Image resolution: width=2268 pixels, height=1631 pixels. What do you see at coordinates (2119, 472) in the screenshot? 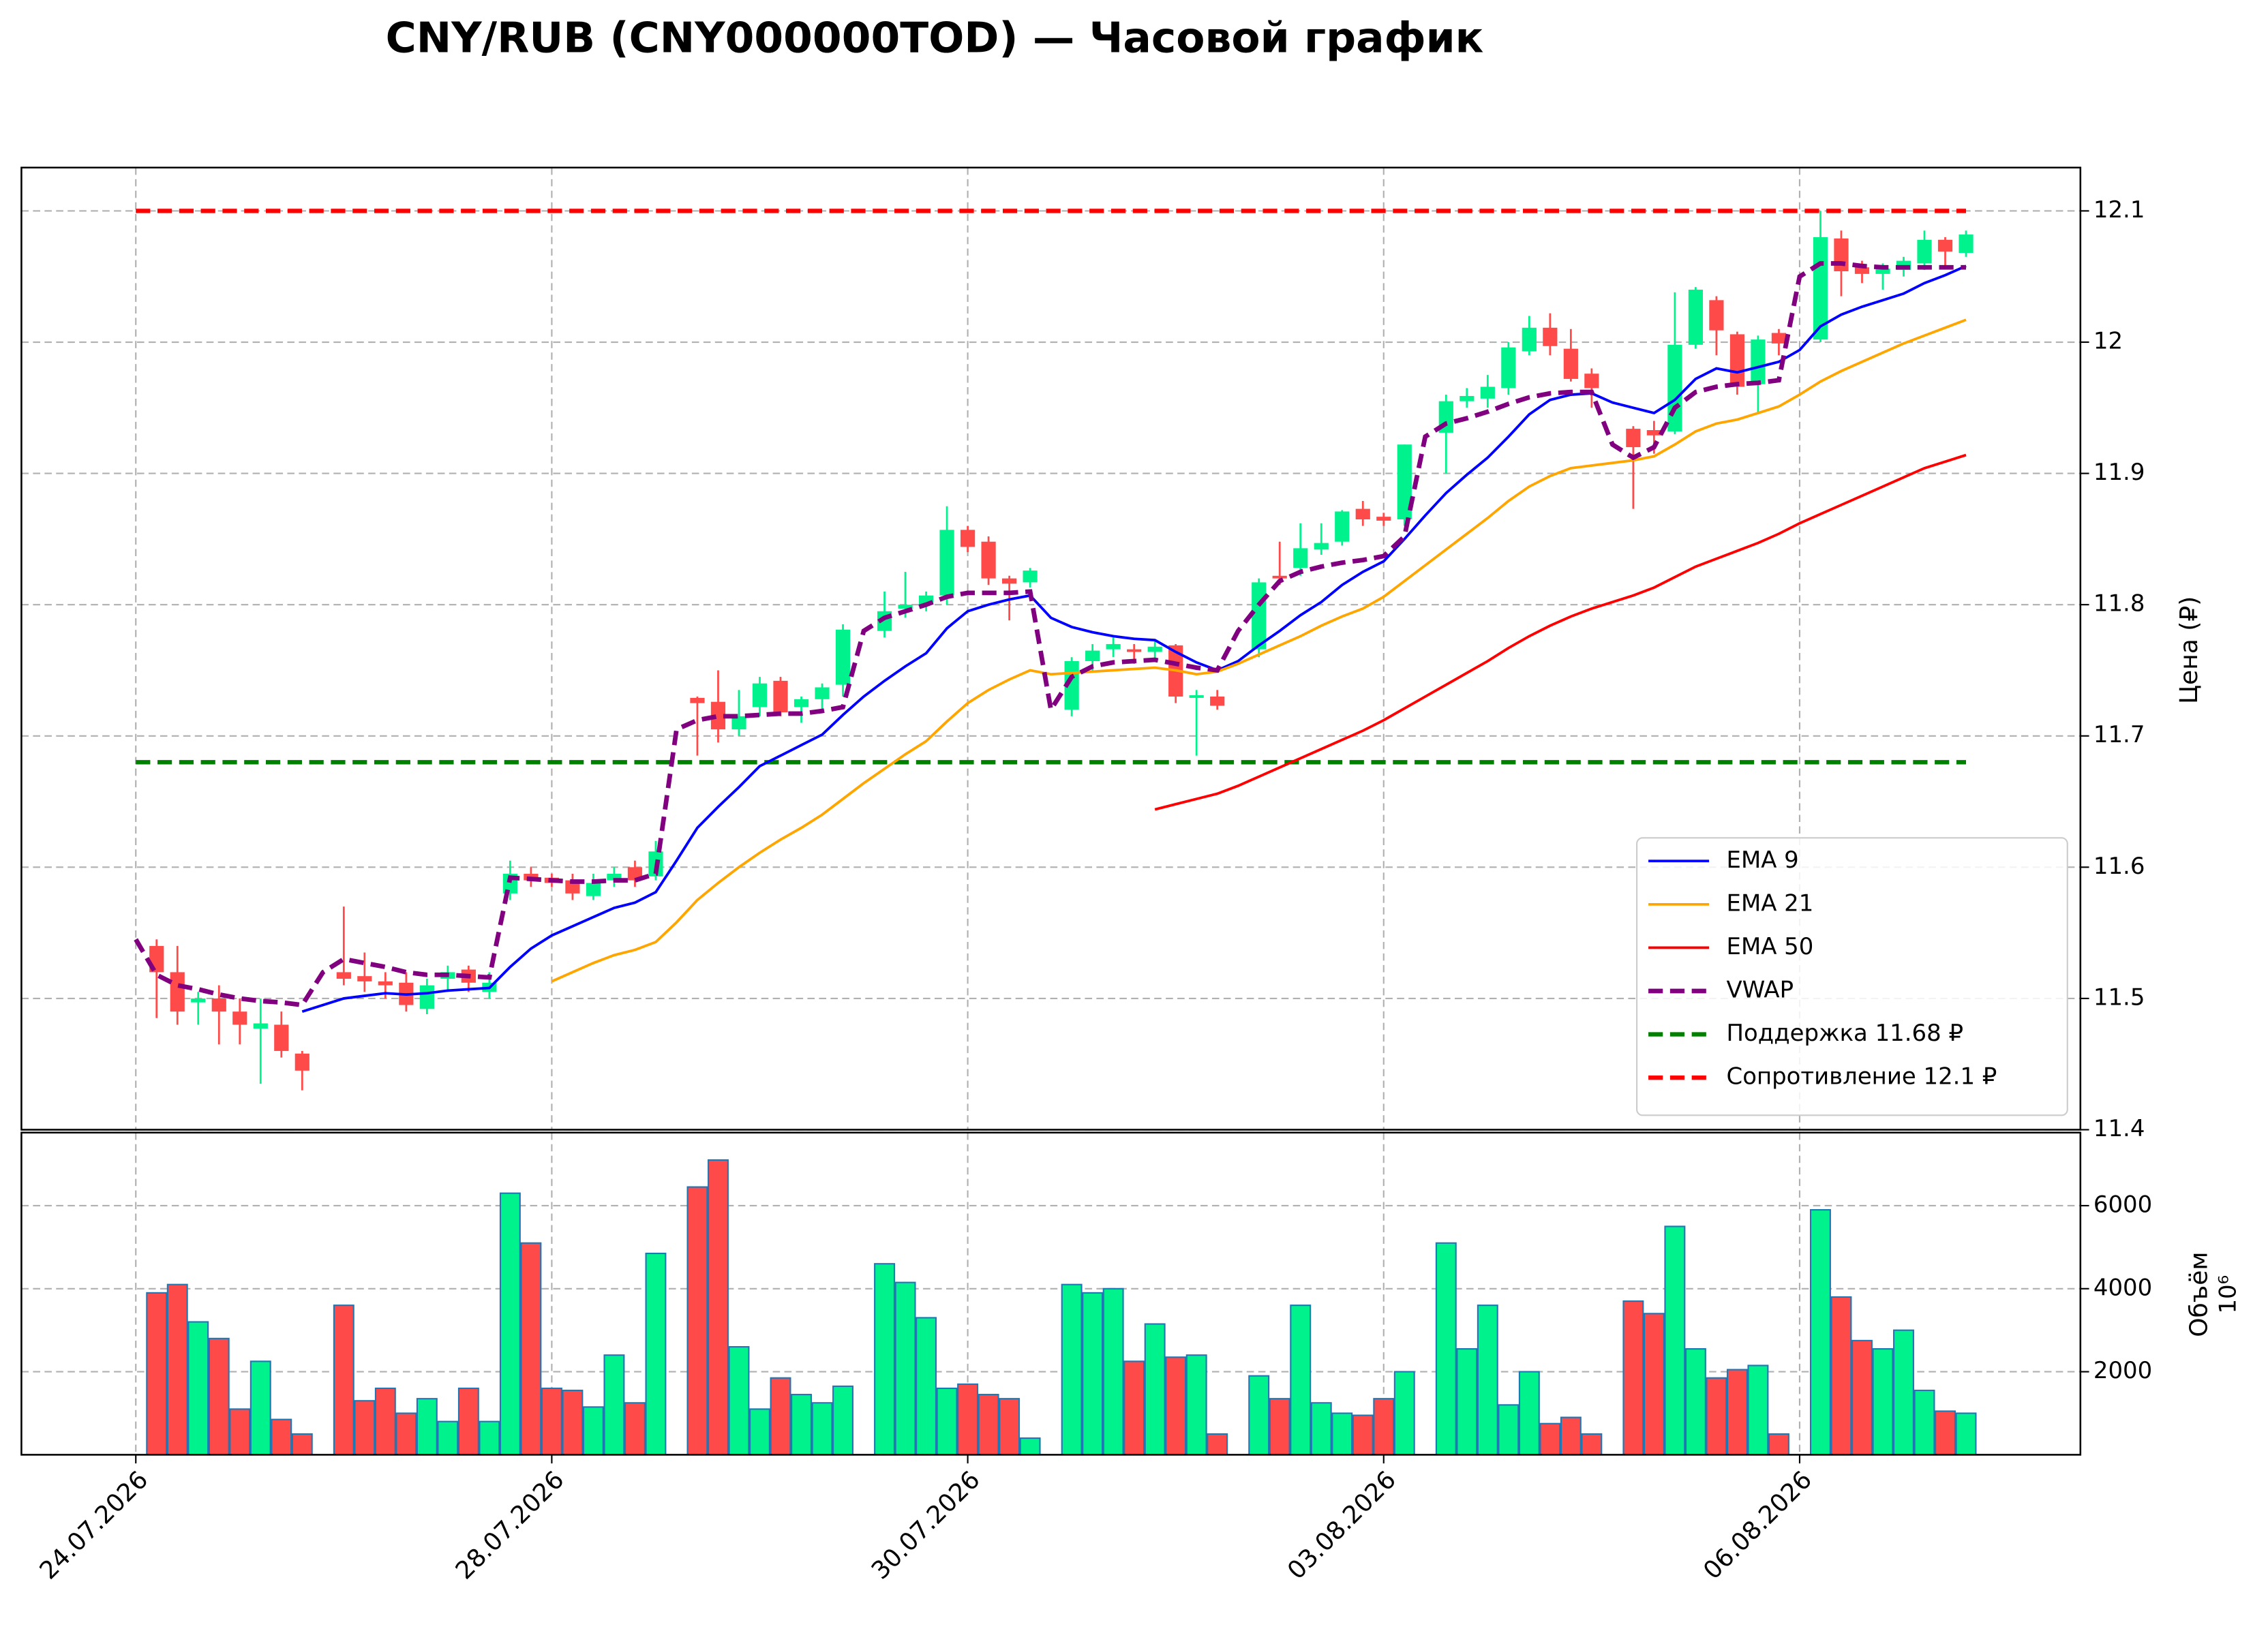
I see `y-tick-label: 11.9` at bounding box center [2119, 472].